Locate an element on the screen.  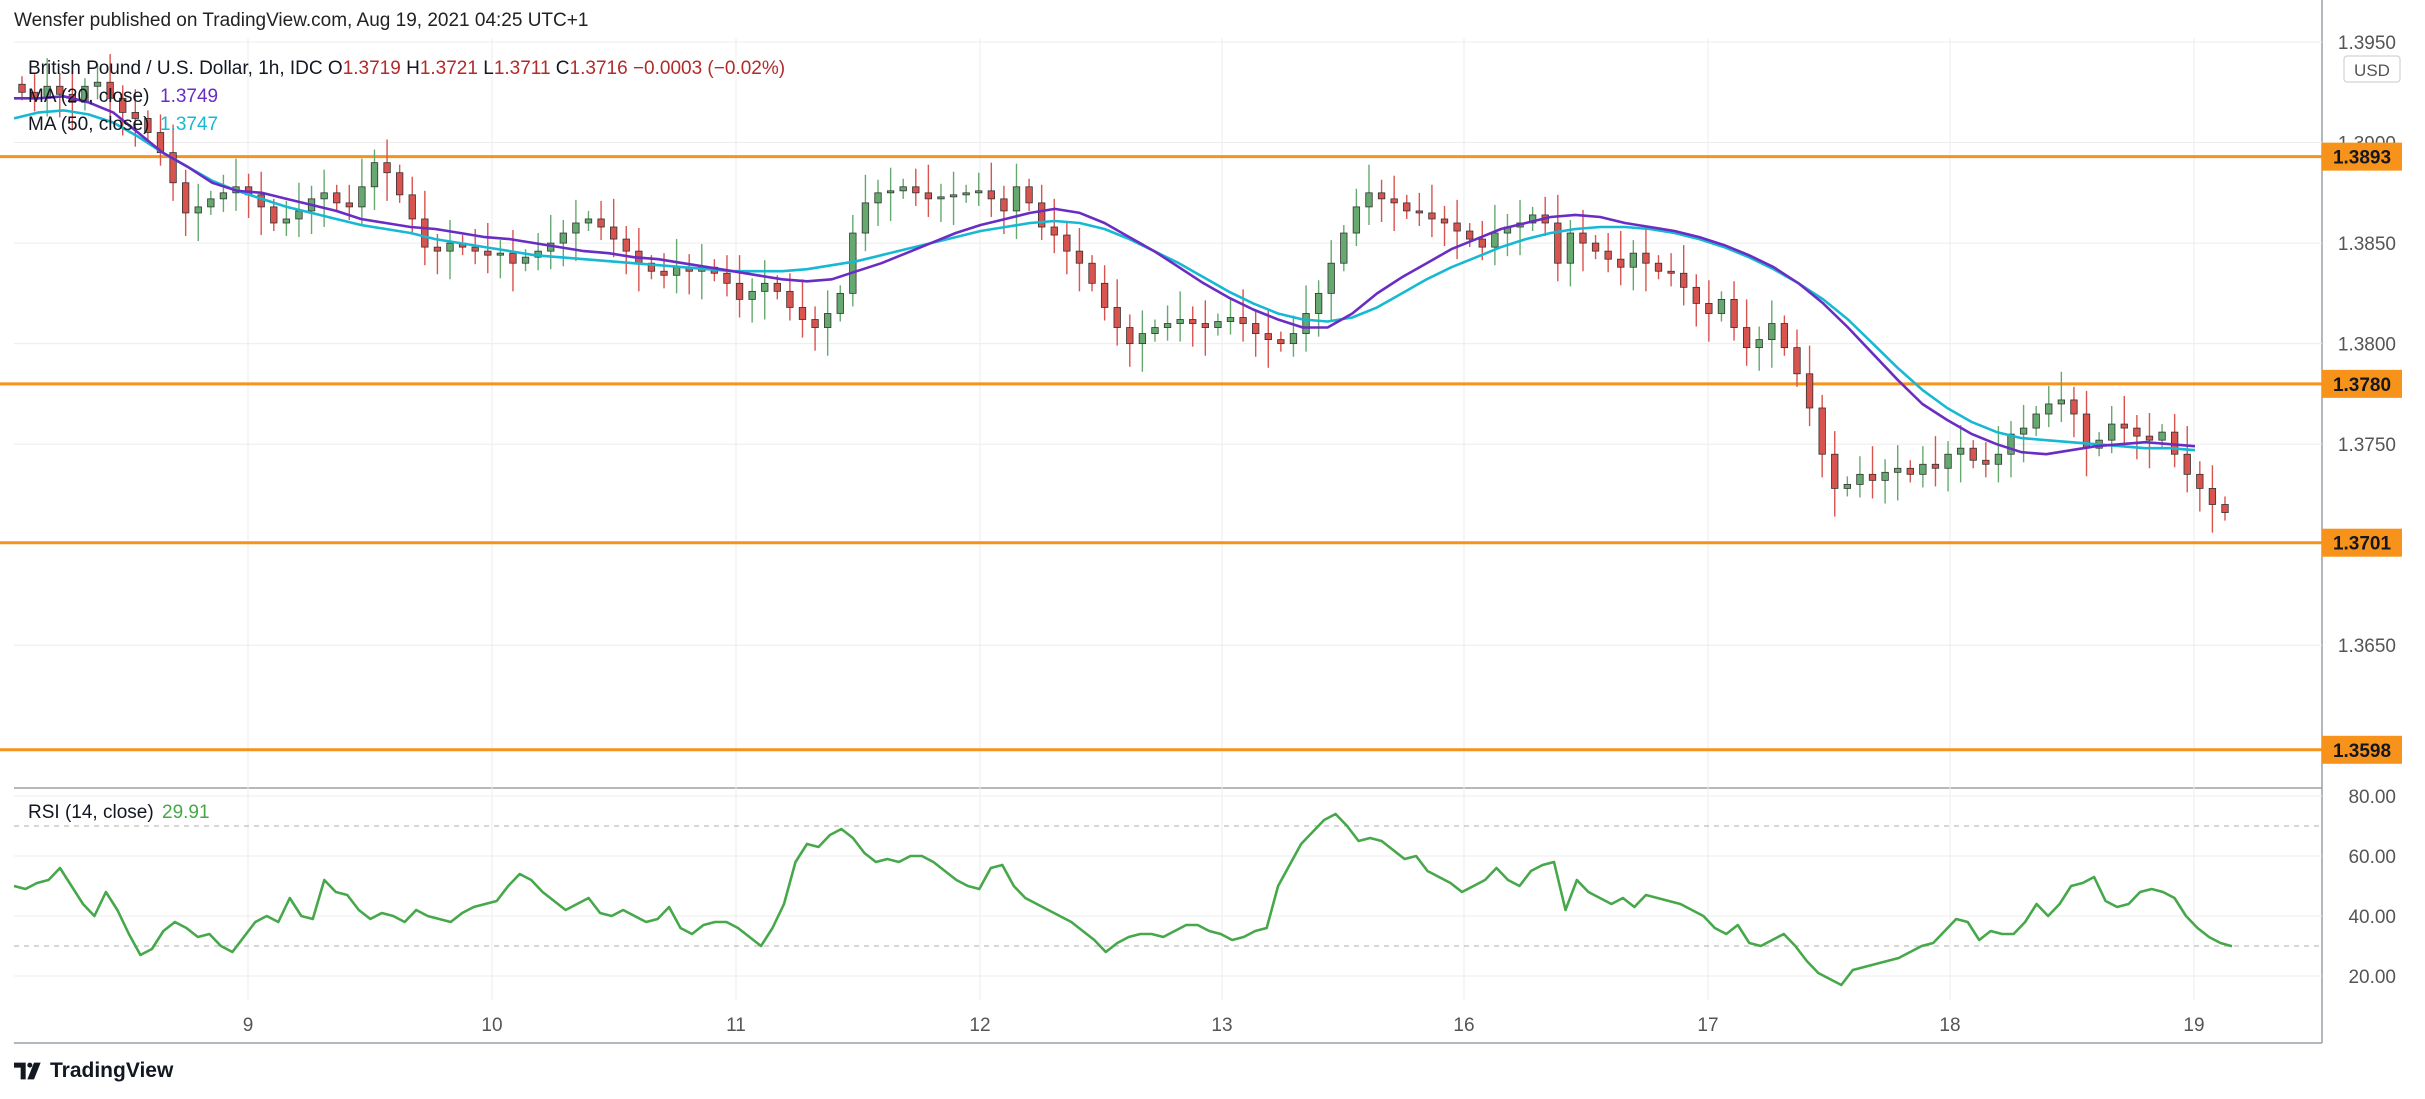
level-price-label: 1.3701 is located at coordinates (2362, 544).